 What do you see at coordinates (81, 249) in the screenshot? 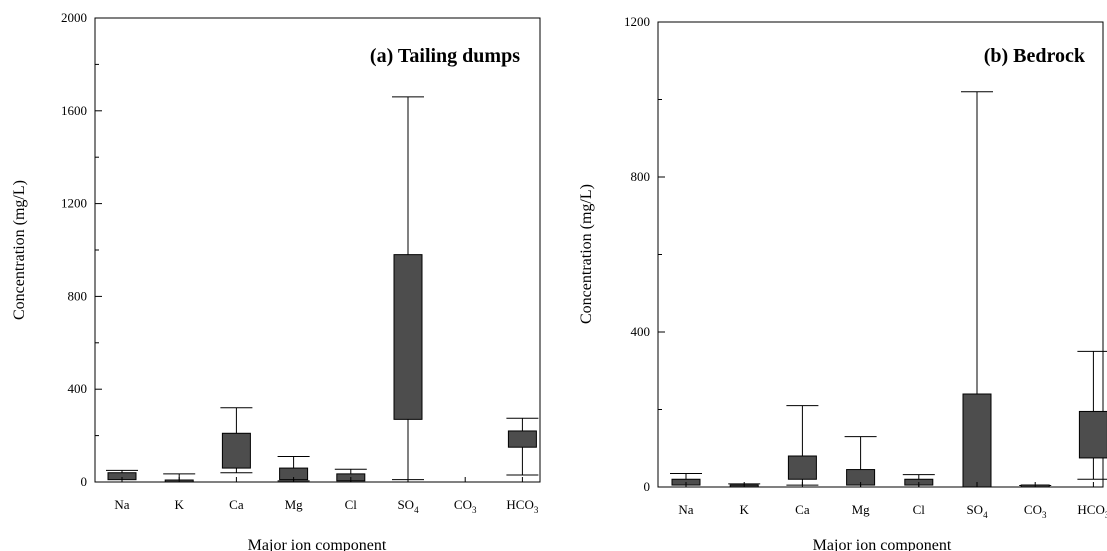
I see `y-ticks-a: 0 400 800 1200 1600 2000` at bounding box center [81, 249].